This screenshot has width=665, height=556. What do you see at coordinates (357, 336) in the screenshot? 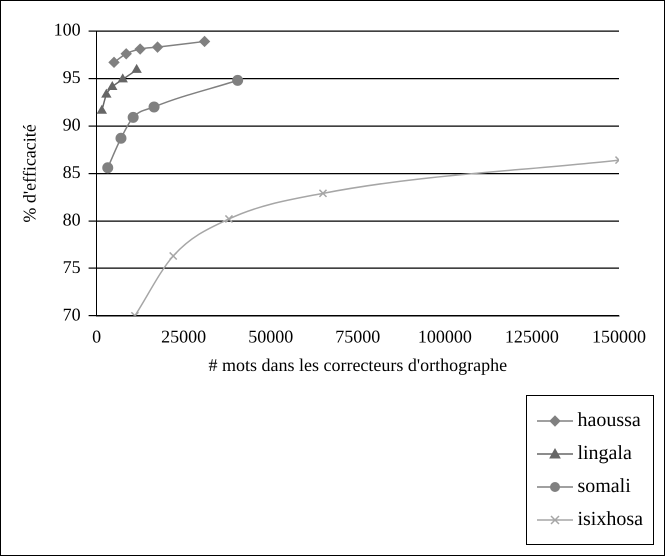
I see `x-tick-label: 75000` at bounding box center [357, 336].